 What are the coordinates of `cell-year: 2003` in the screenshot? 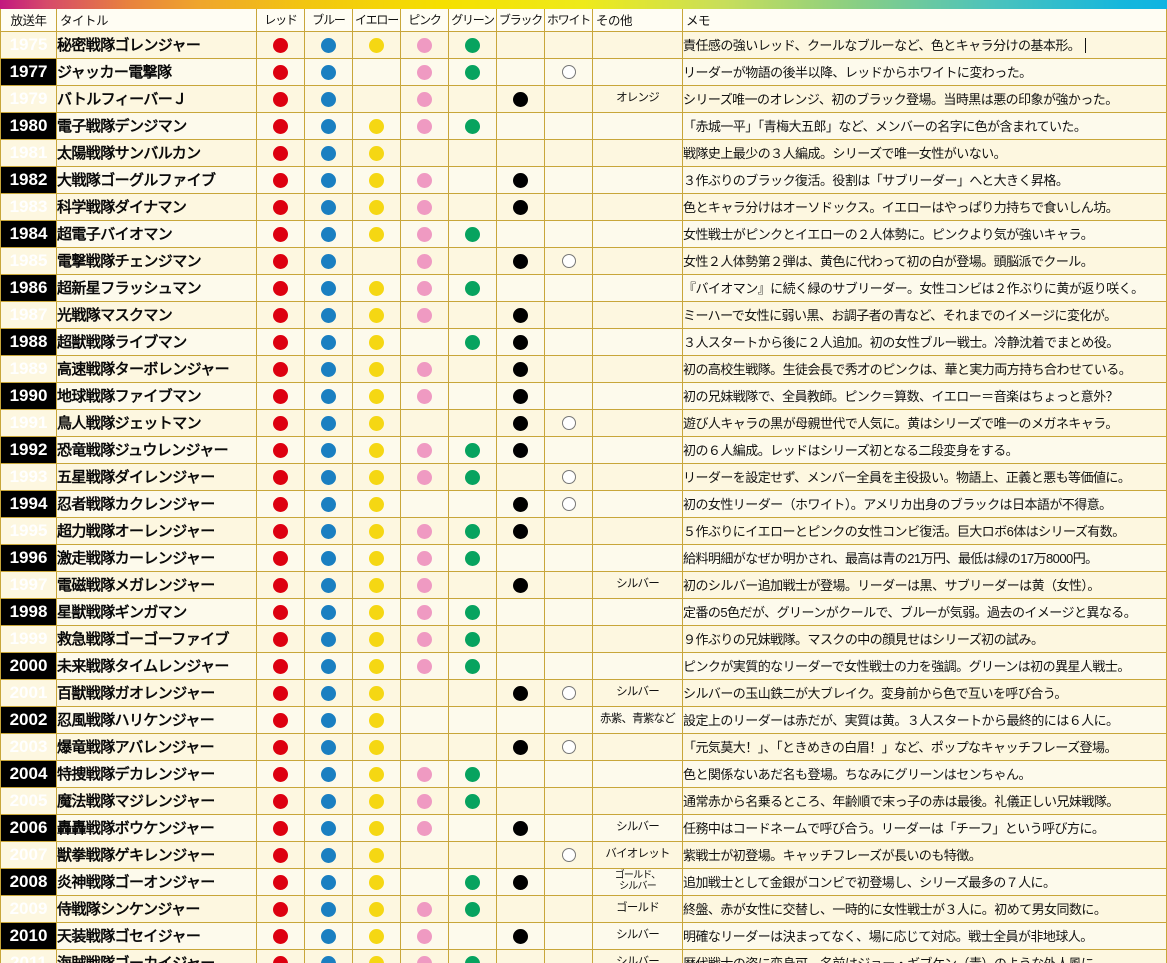 It's located at (28, 746).